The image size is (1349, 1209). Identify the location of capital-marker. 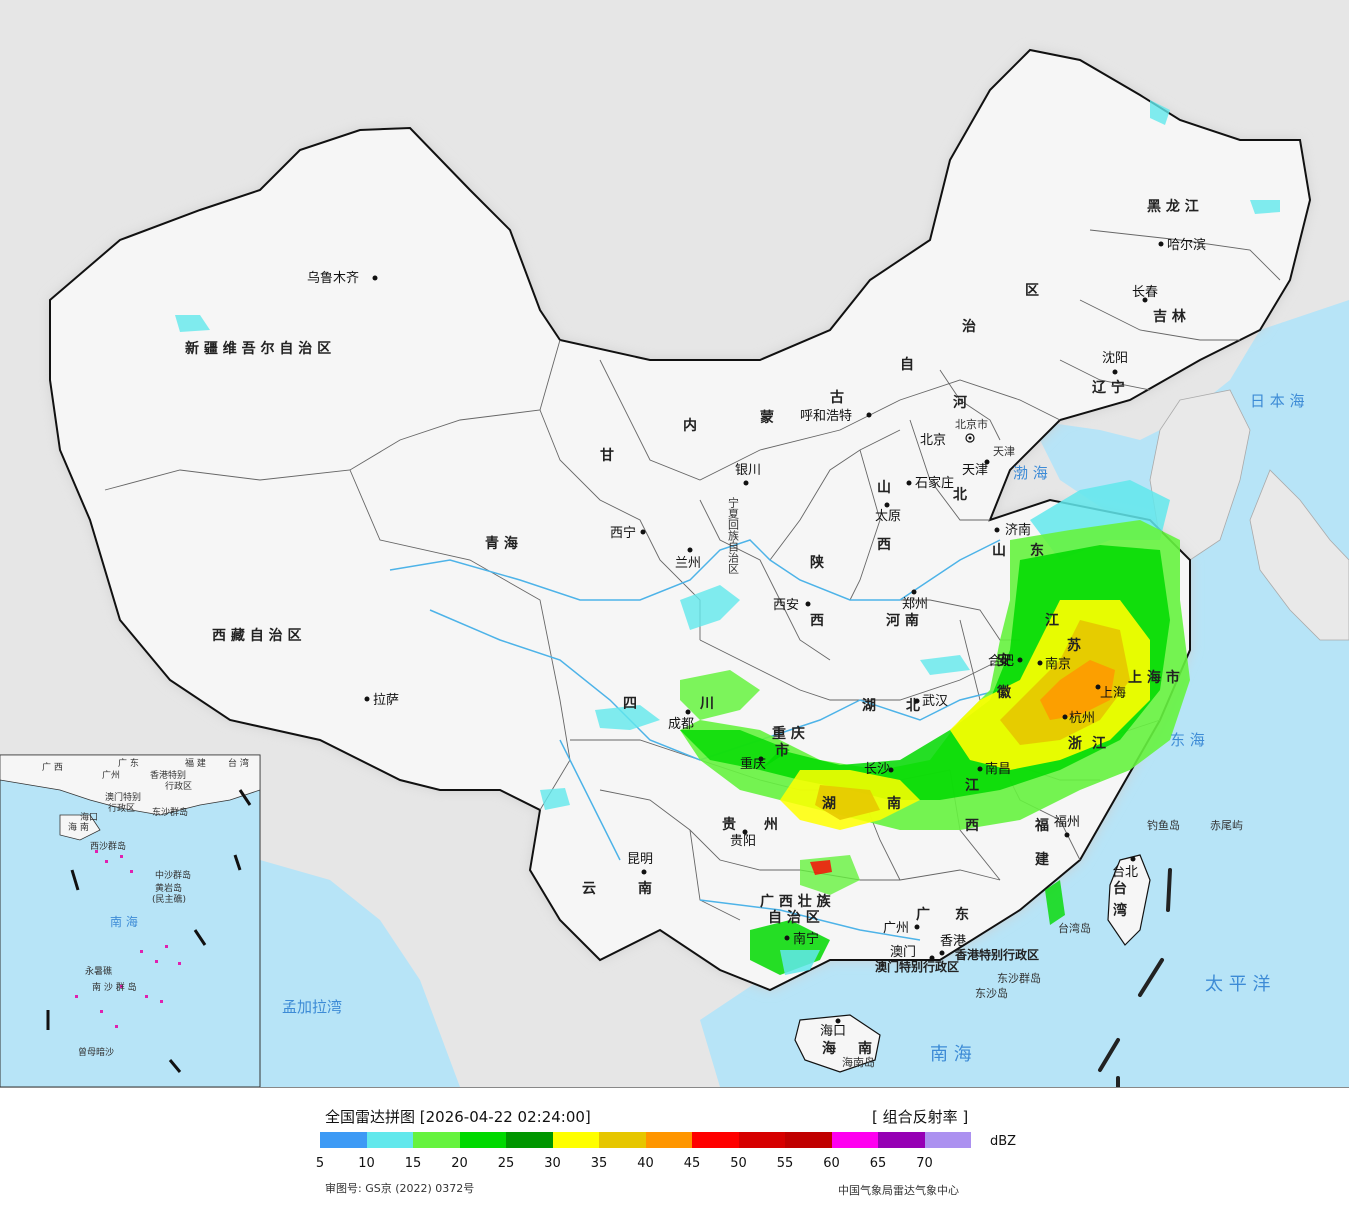
(970, 438).